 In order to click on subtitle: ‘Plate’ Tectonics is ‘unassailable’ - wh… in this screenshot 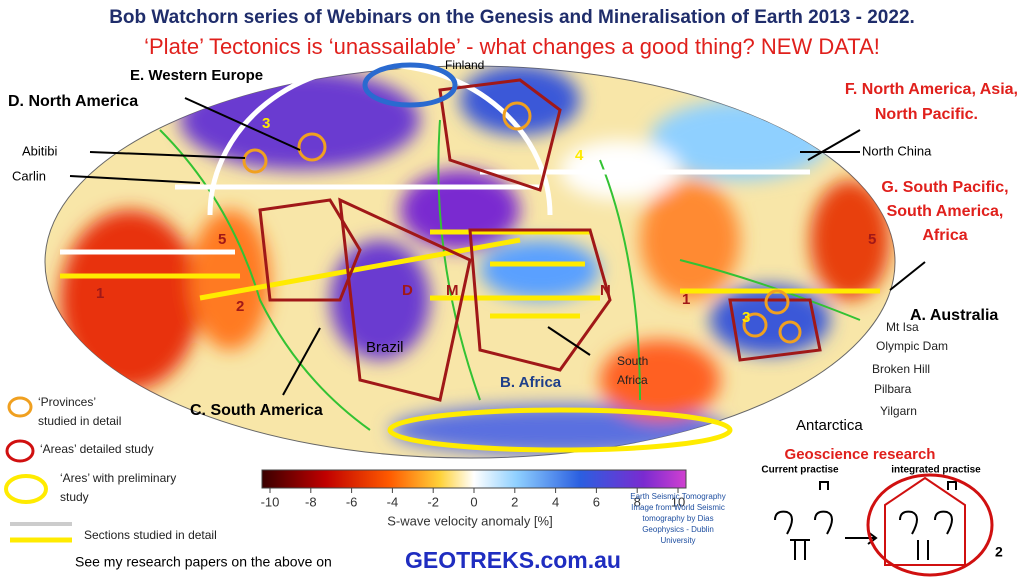, I will do `click(512, 46)`.